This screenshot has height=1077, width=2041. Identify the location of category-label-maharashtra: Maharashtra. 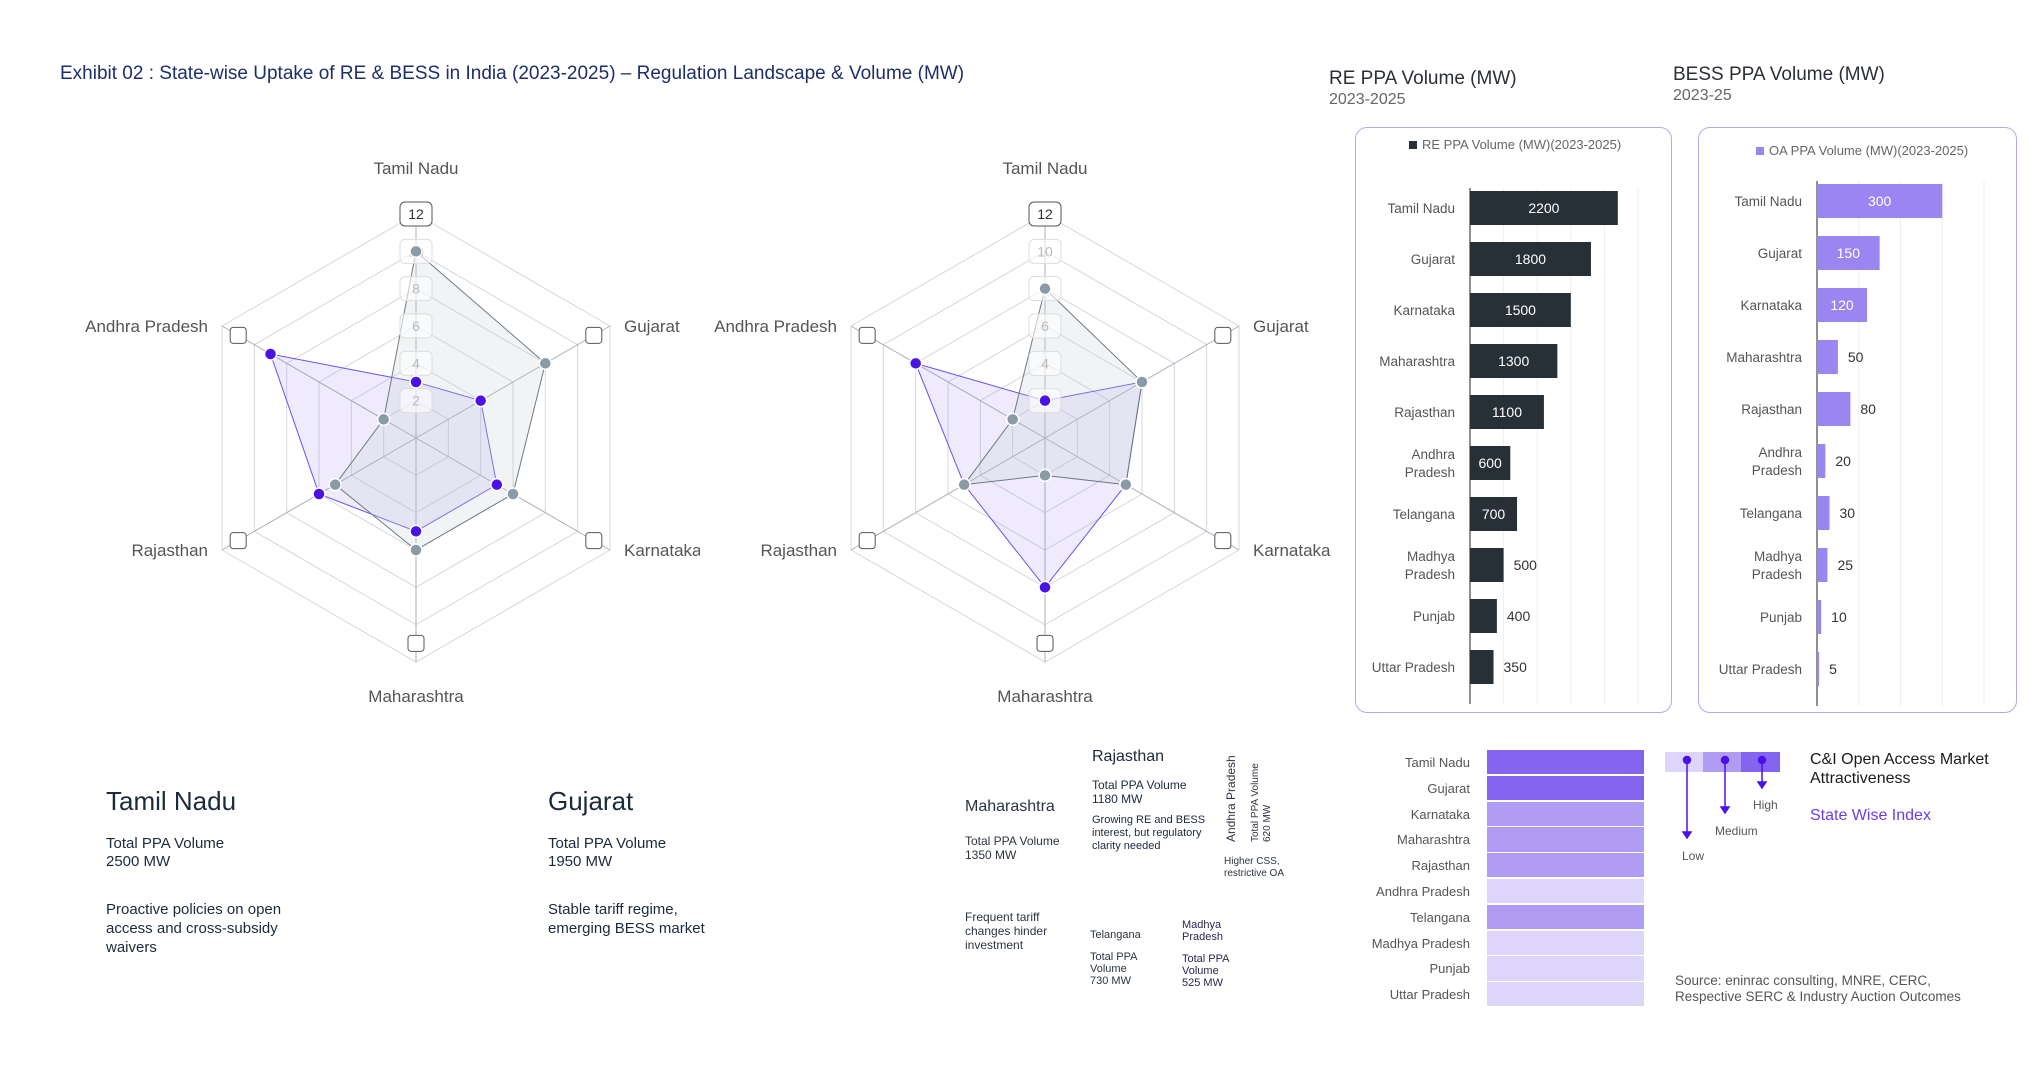
(1417, 361).